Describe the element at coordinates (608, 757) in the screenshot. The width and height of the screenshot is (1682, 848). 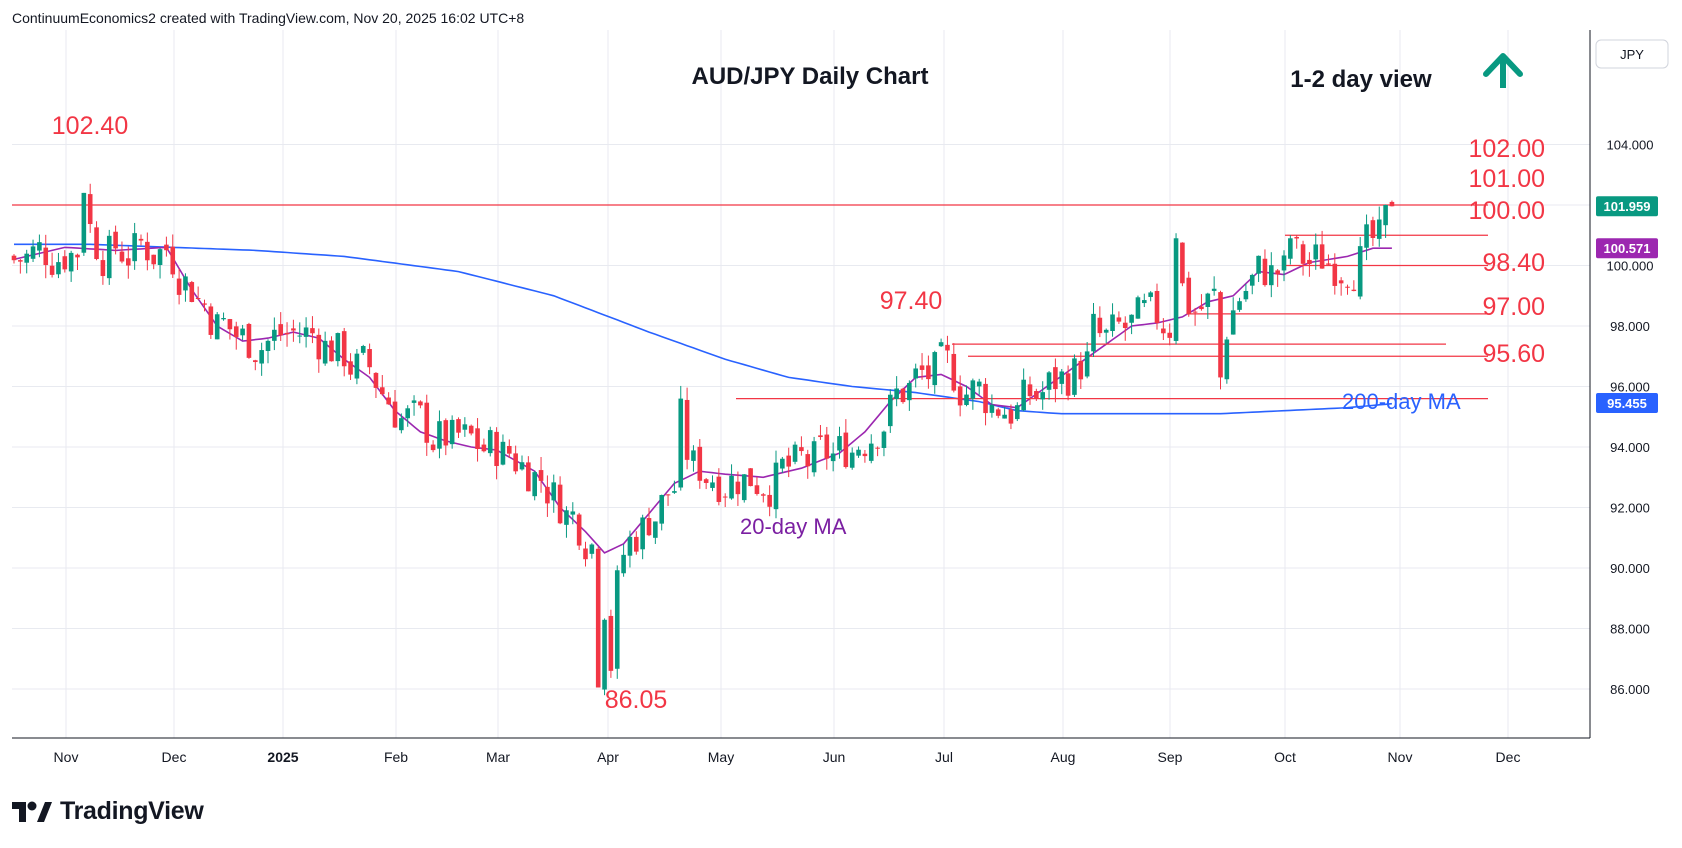
I see `x-tick-label: Apr` at that location.